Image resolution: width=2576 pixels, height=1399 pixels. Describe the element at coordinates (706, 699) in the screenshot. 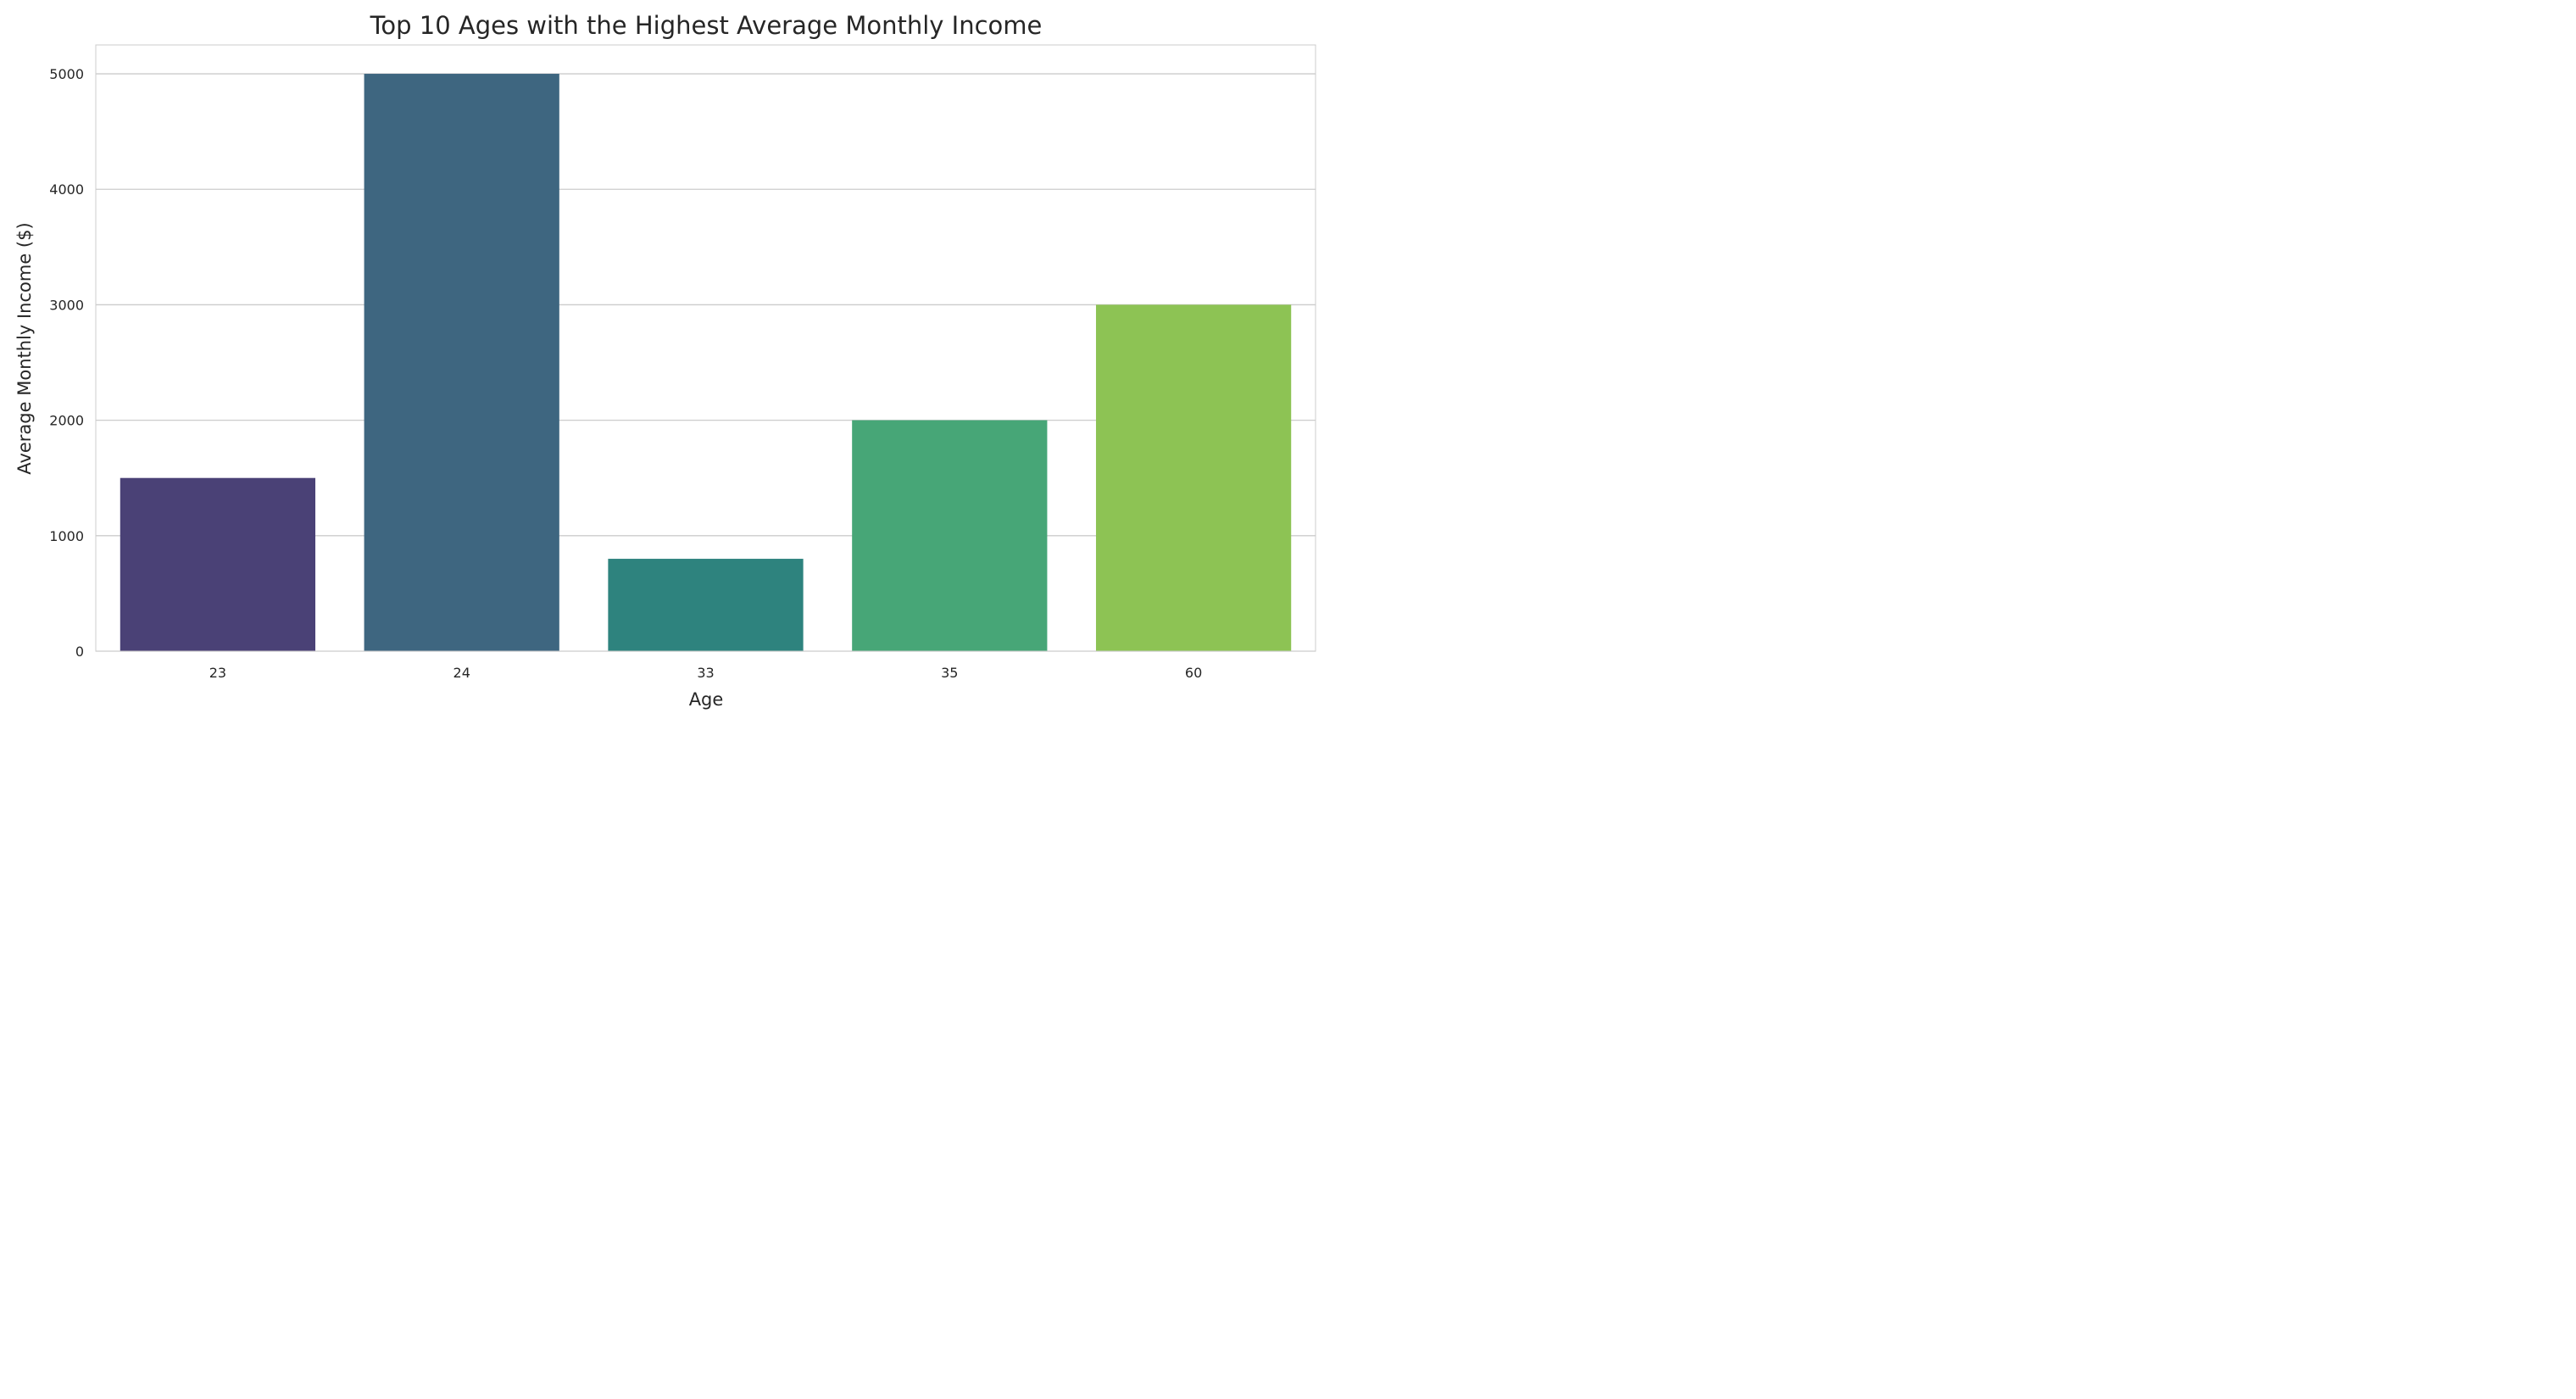

I see `x-axis-label: Age` at that location.